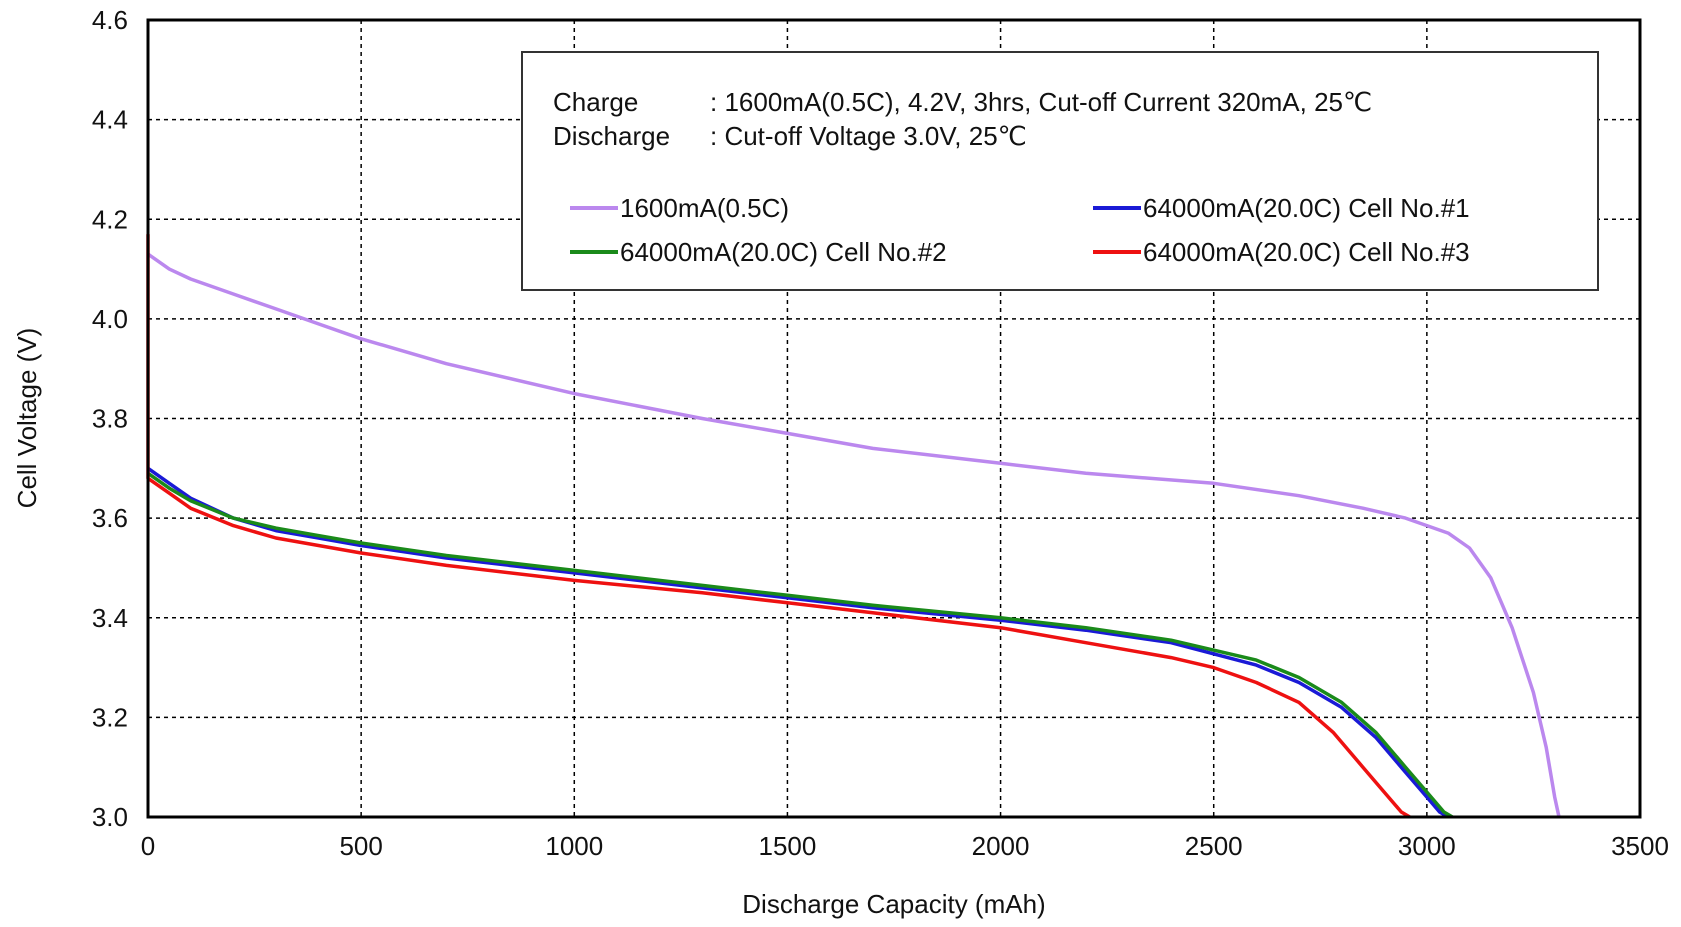 The image size is (1681, 927). I want to click on discharge-label: Discharge, so click(611, 136).